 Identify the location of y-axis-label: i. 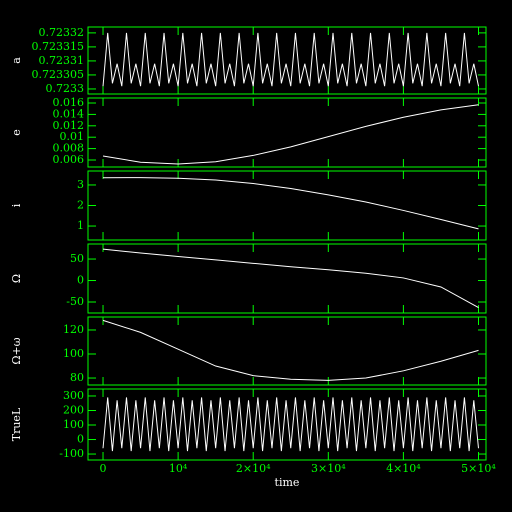
(16, 205).